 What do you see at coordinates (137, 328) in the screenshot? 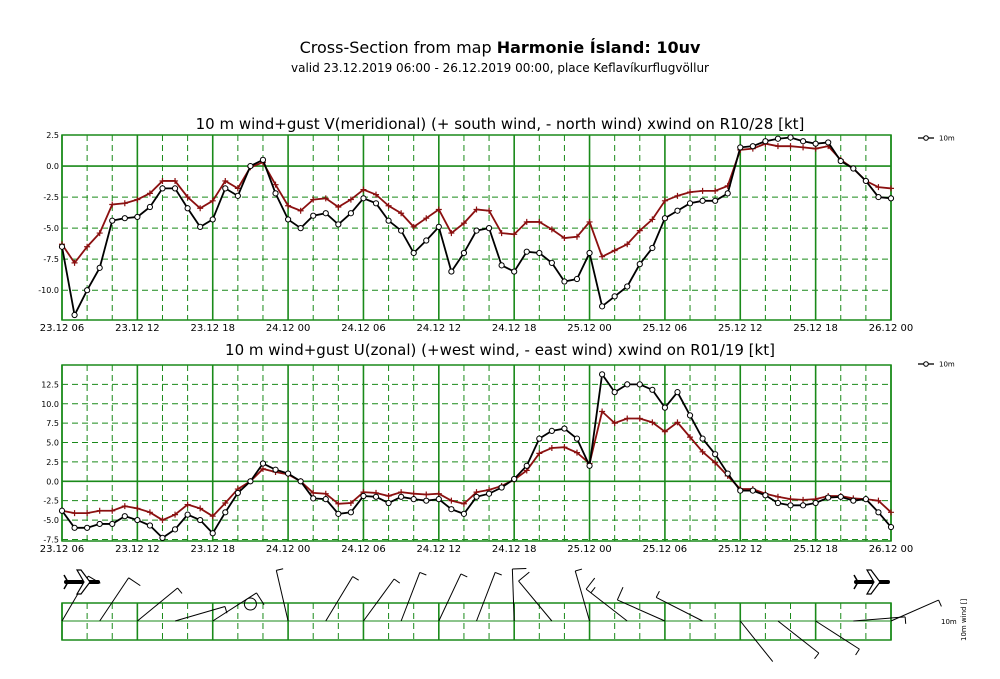
I see `x-tick-label: 23.12 12` at bounding box center [137, 328].